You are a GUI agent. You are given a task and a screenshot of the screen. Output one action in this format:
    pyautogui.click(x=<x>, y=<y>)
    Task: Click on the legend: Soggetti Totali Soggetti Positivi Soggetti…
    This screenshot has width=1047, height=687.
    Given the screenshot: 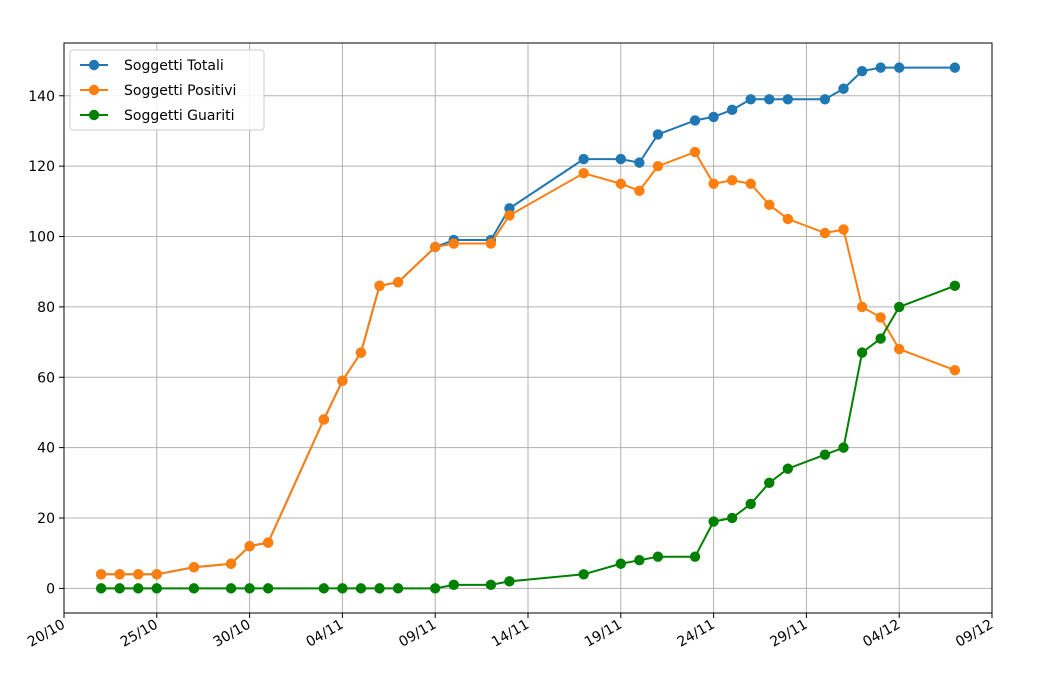 What is the action you would take?
    pyautogui.click(x=167, y=90)
    